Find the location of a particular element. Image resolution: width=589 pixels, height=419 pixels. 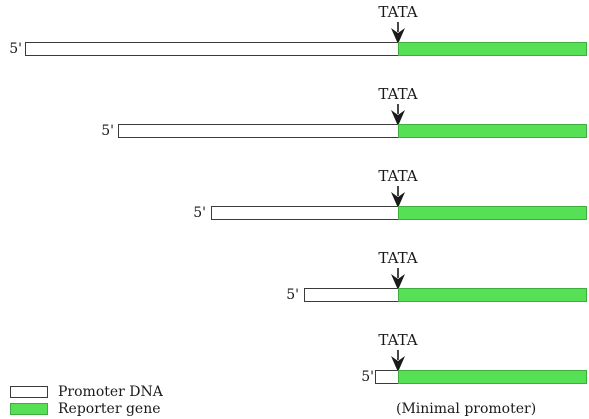

legend-item-promoter: Promoter DNA is located at coordinates (135, 392).